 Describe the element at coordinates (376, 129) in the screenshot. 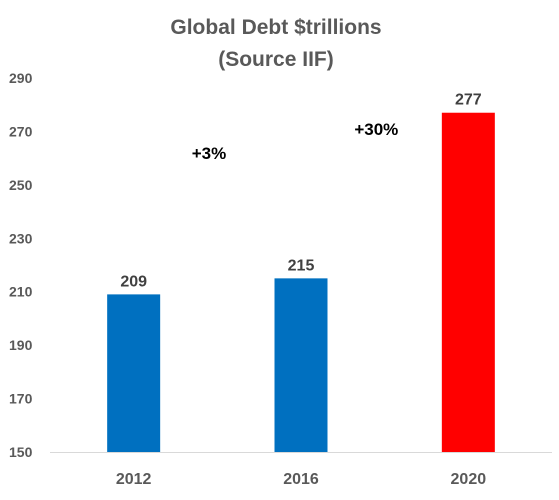

I see `growth-annotation-2: +30%` at that location.